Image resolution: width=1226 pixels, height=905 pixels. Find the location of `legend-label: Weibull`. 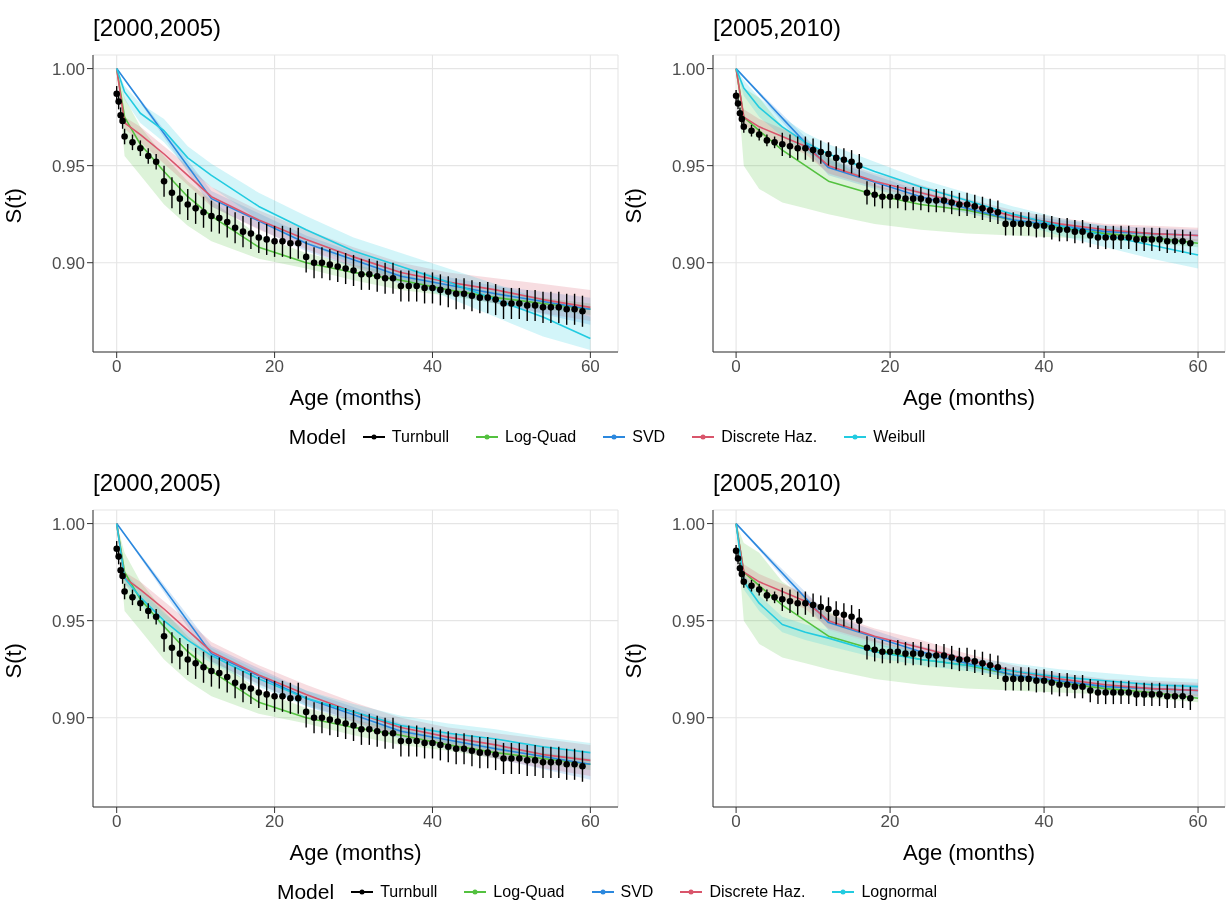

legend-label: Weibull is located at coordinates (899, 437).